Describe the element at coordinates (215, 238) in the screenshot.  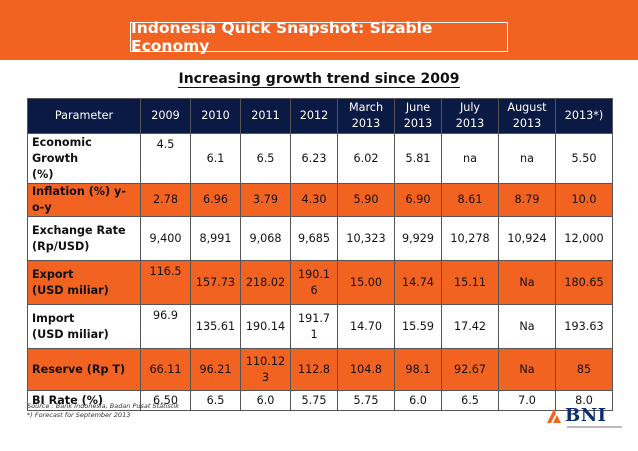
I see `table-cell: 8,991` at that location.